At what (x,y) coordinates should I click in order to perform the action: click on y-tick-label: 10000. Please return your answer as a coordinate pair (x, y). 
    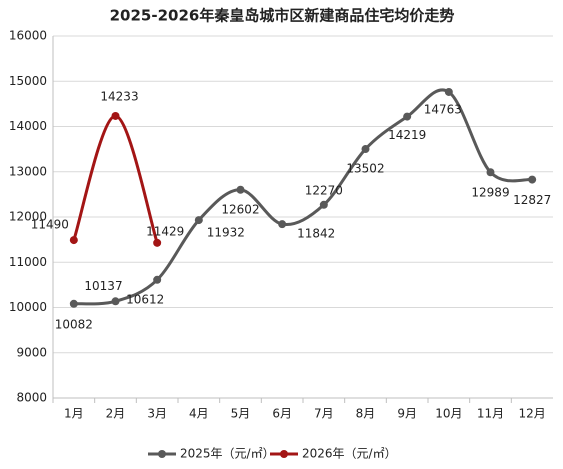
    Looking at the image, I should click on (28, 307).